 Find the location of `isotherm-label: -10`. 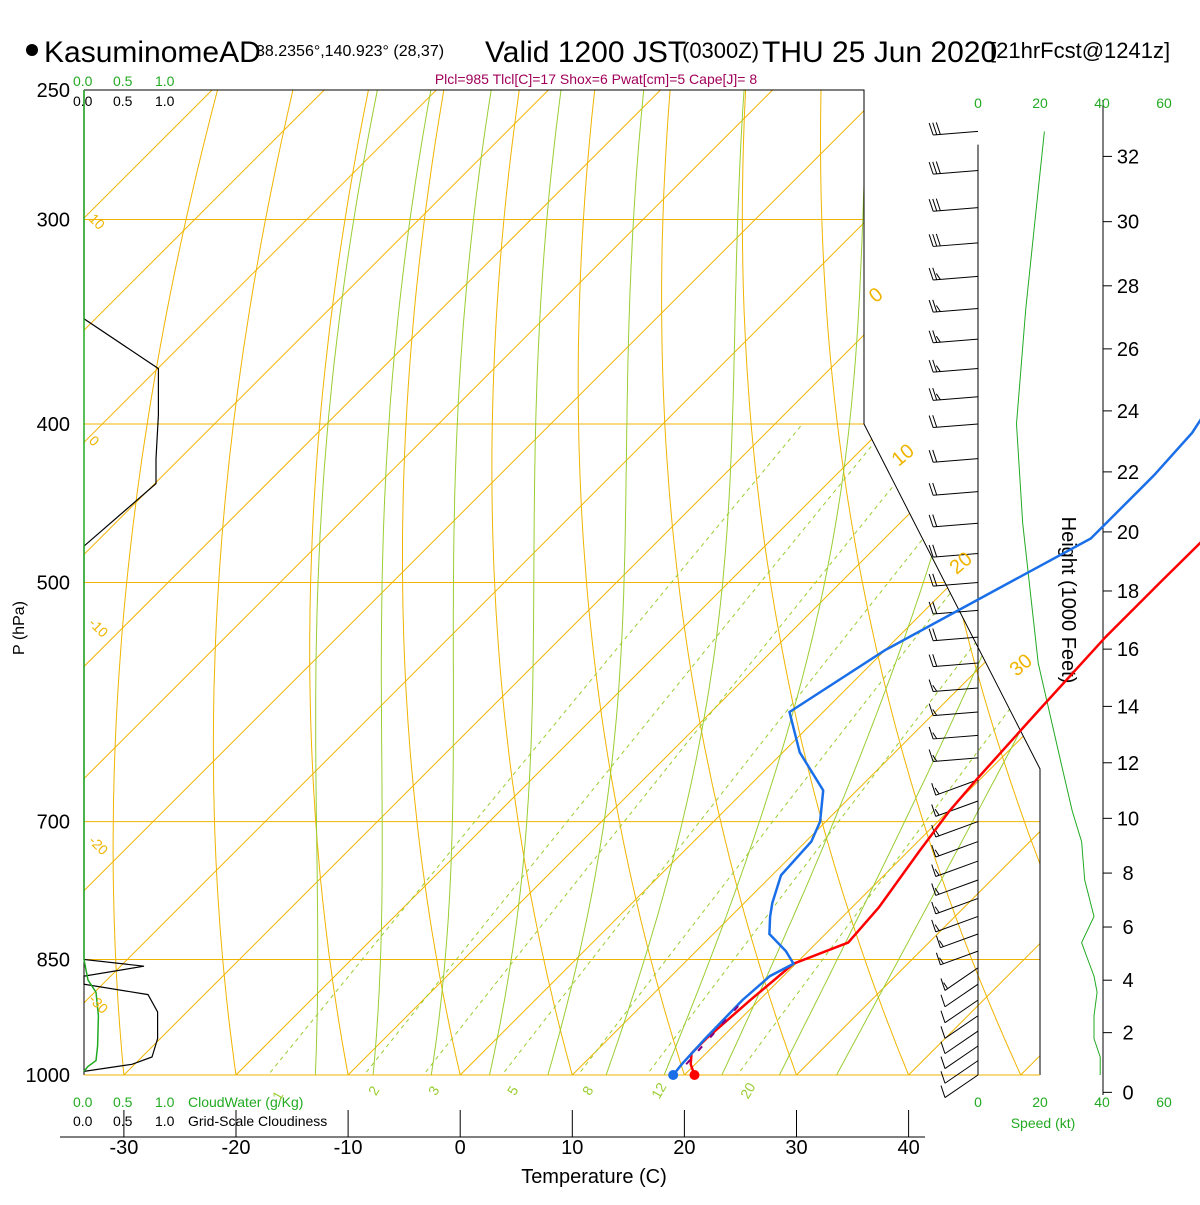

isotherm-label: -10 is located at coordinates (99, 628).